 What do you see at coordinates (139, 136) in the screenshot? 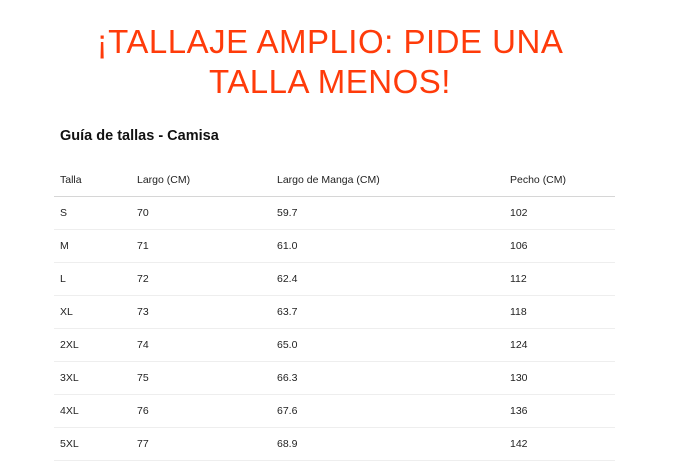
I see `size-guide-title: Guía de tallas - Camisa` at bounding box center [139, 136].